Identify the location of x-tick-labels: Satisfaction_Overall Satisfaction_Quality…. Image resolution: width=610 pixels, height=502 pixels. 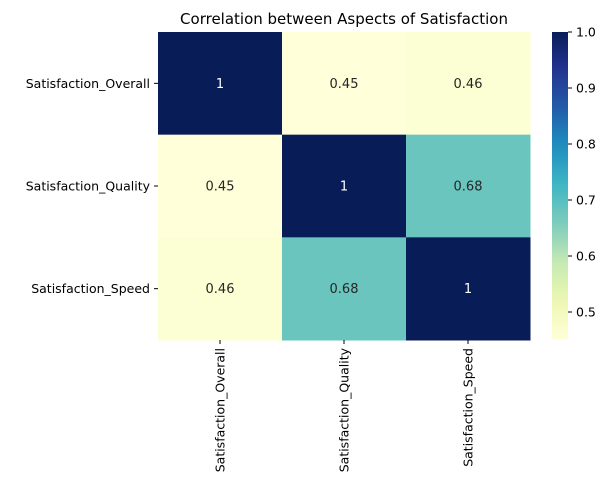
(344, 406).